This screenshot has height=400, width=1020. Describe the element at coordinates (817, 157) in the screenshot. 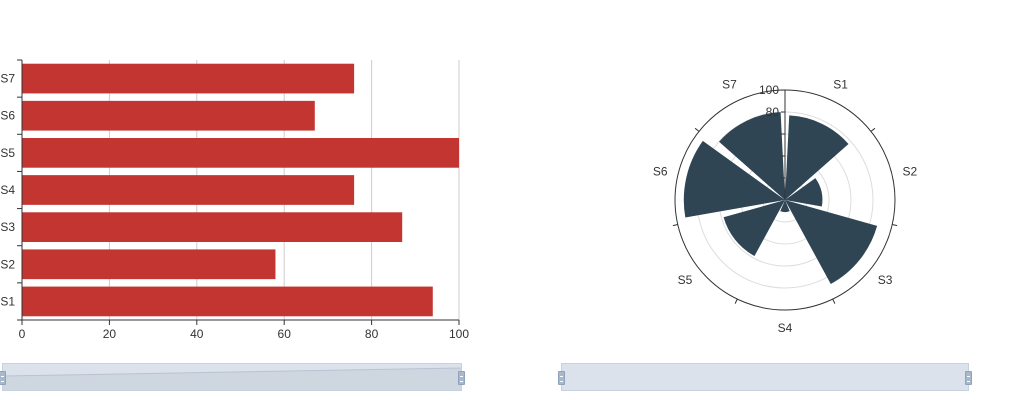

I see `polar-bar-s1` at that location.